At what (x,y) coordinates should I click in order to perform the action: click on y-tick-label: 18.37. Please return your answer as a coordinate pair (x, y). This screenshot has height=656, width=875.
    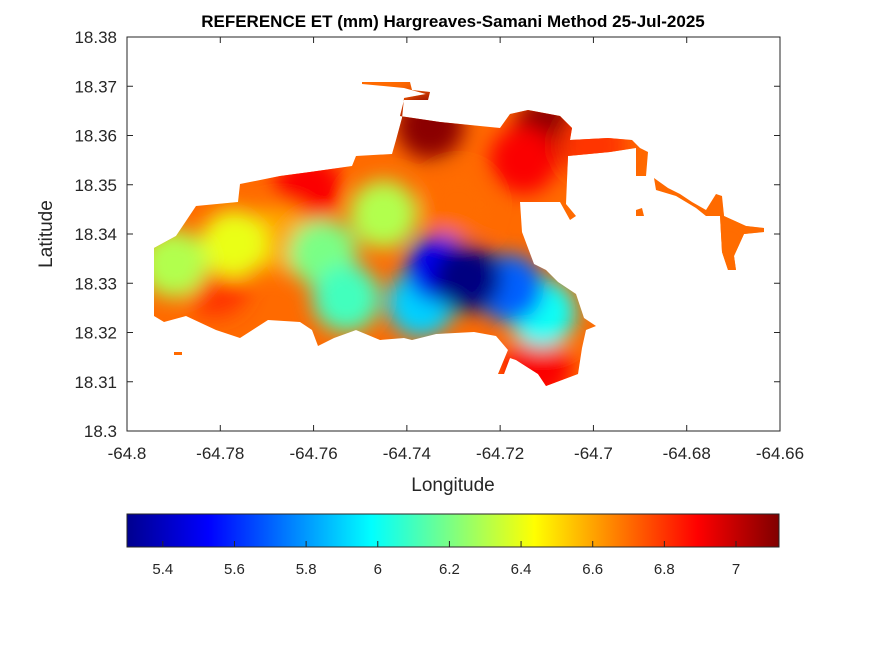
    Looking at the image, I should click on (95, 86).